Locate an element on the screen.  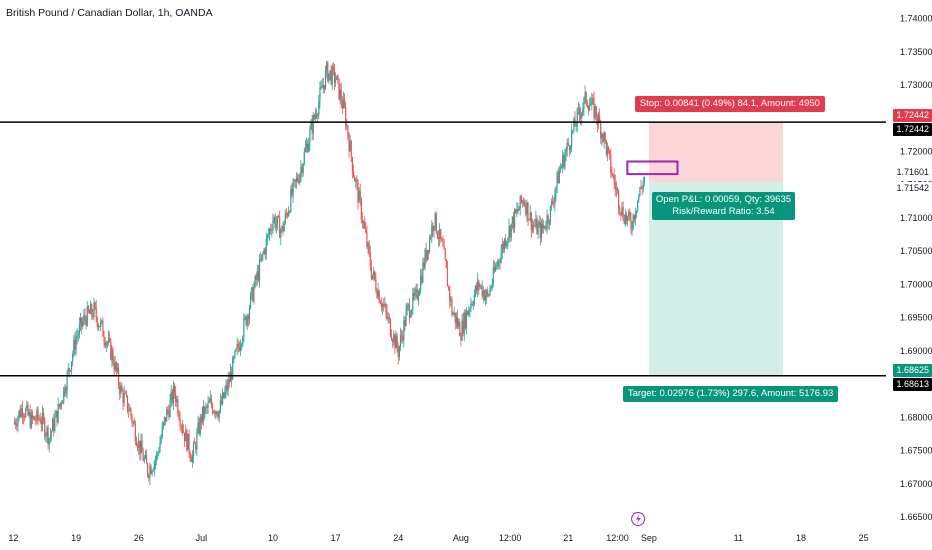
time-axis: 12 19 26 Jul 10 17 24 Aug 12:00 21 12:00 Sep 11 18 25 is located at coordinates (466, 537).